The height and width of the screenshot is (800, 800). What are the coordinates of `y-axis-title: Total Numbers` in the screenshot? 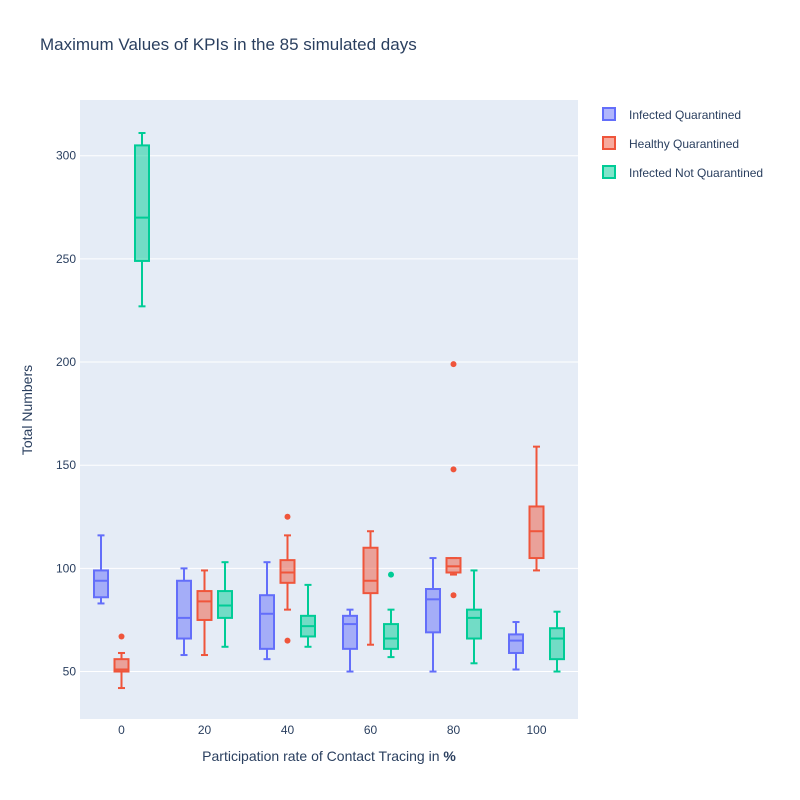 It's located at (27, 410).